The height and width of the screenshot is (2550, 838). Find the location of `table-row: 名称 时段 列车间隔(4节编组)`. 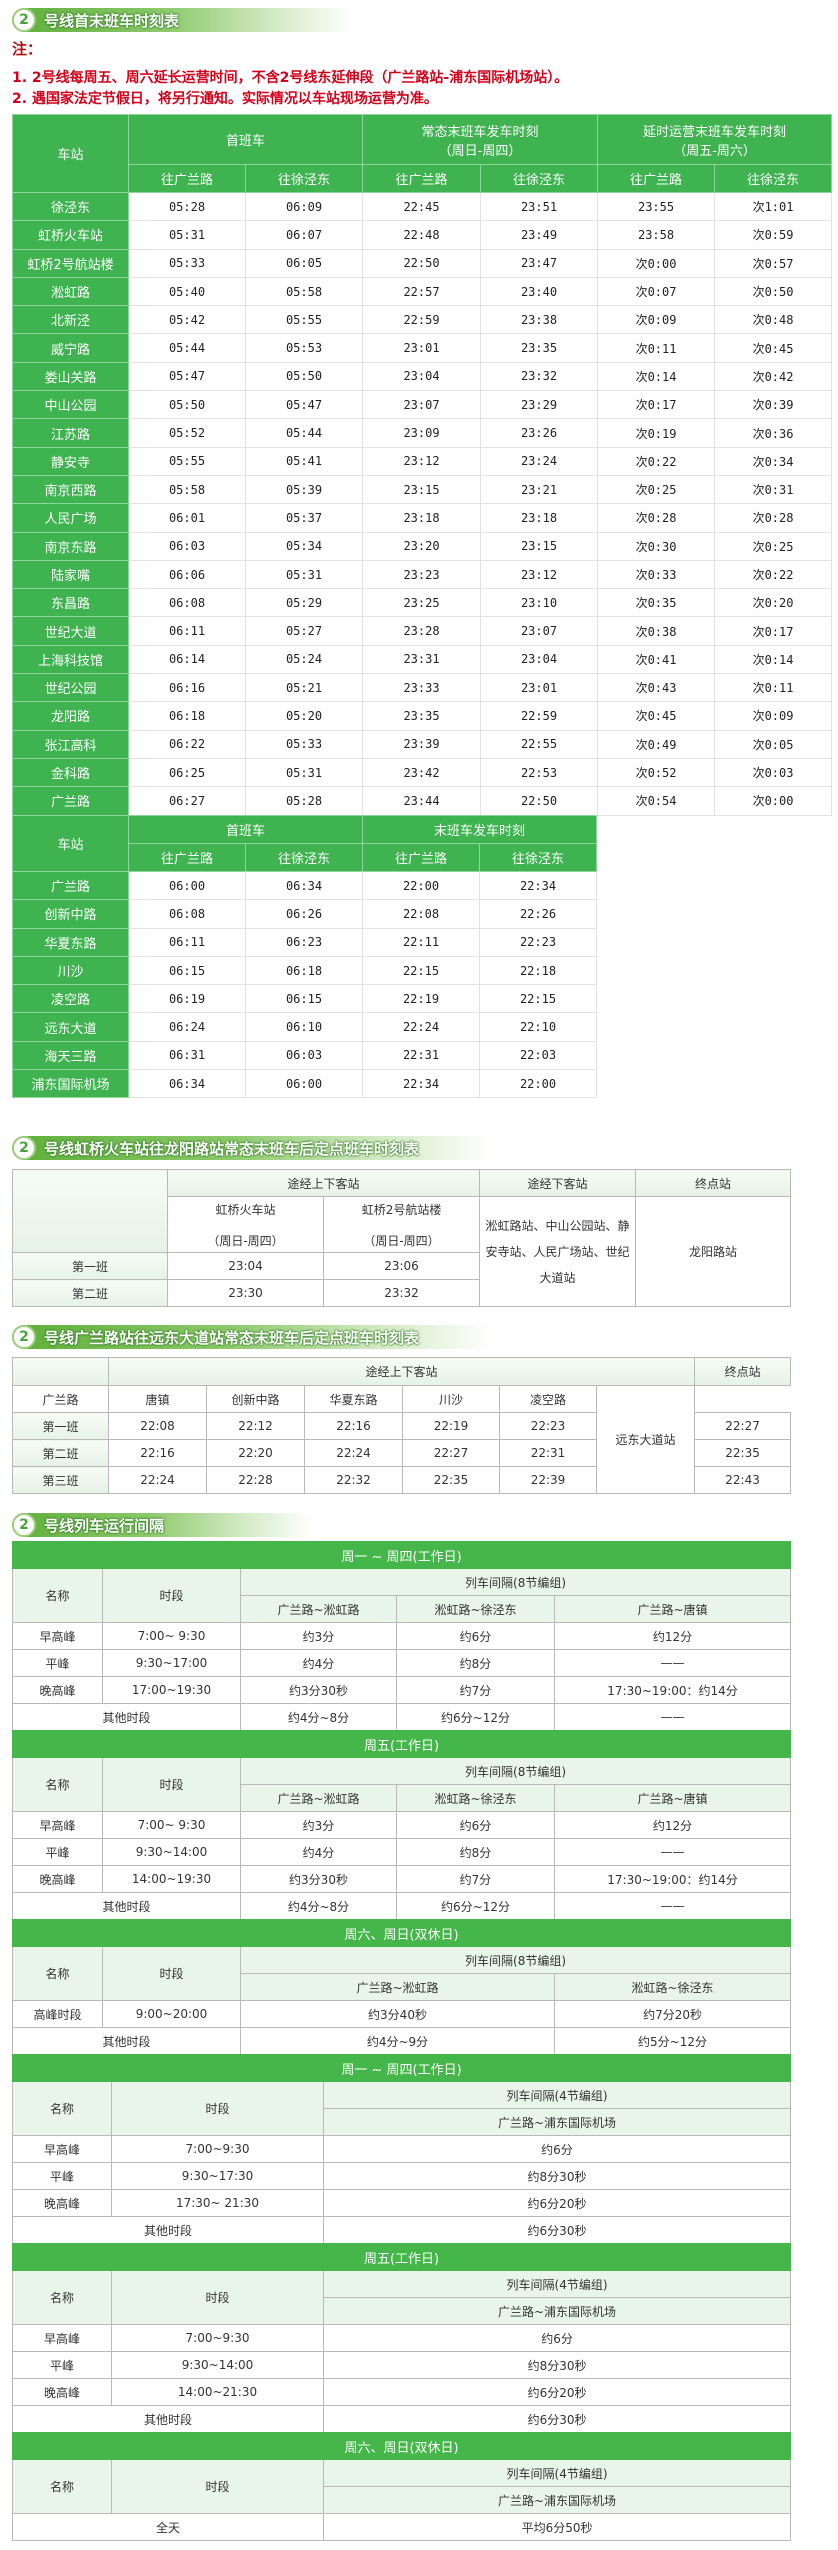

table-row: 名称 时段 列车间隔(4节编组) is located at coordinates (402, 2297).